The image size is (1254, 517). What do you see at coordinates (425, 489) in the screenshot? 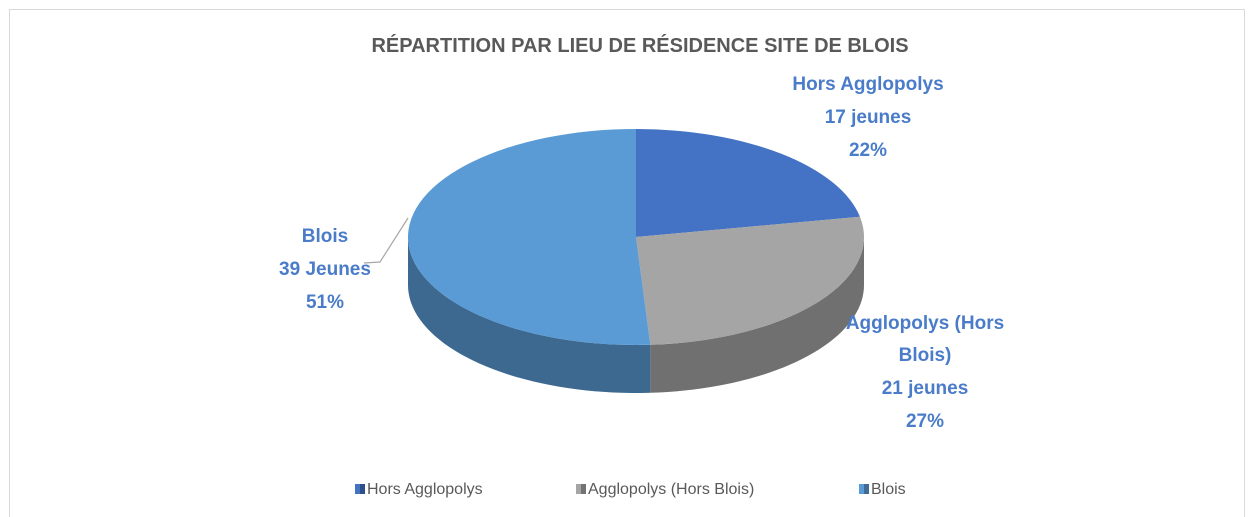
I see `legend-label: Hors Agglopolys` at bounding box center [425, 489].